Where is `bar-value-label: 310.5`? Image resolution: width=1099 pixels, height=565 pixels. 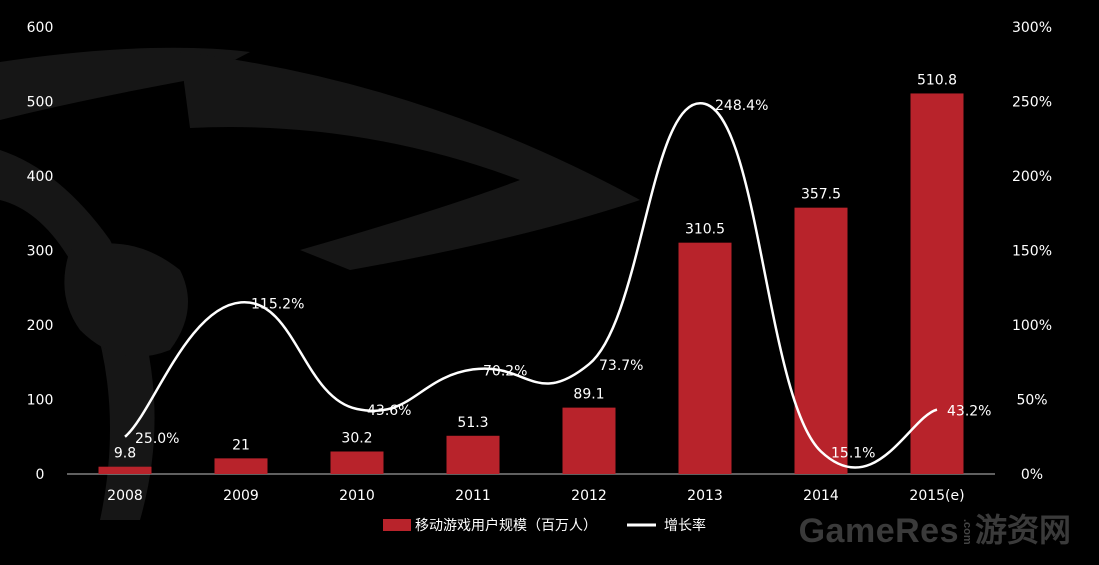 bar-value-label: 310.5 is located at coordinates (705, 230).